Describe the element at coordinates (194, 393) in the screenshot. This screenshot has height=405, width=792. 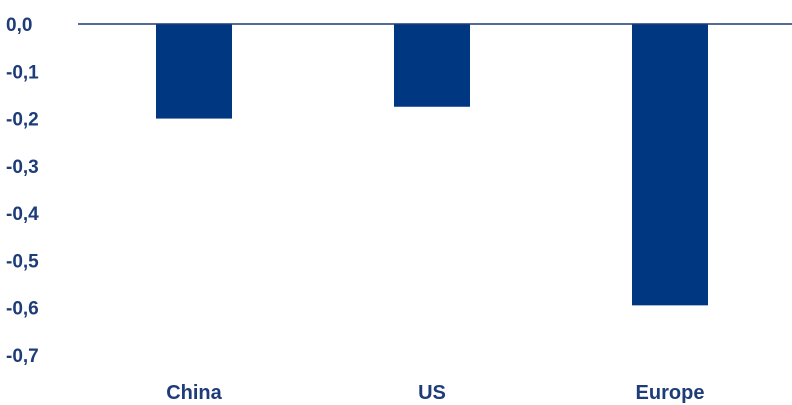
I see `x-tick-label-china: China` at that location.